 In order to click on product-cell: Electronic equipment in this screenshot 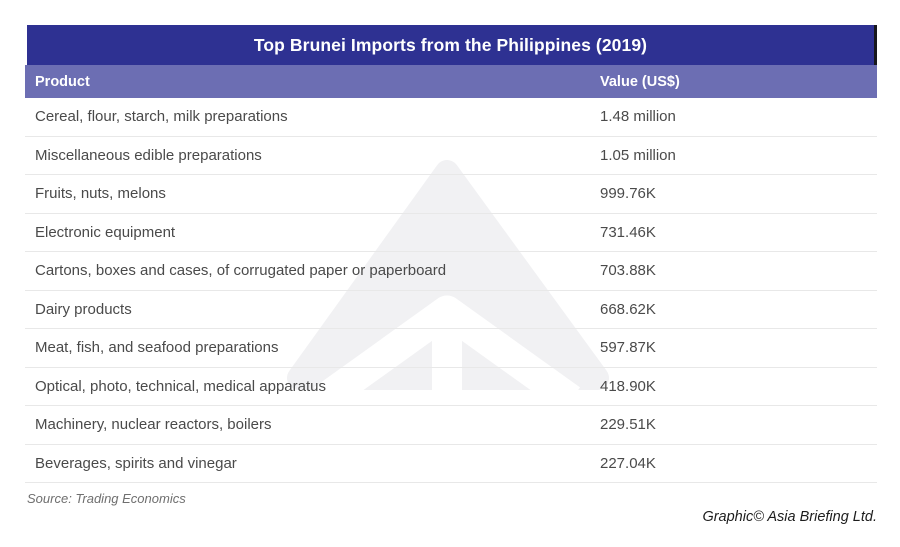, I will do `click(105, 232)`.